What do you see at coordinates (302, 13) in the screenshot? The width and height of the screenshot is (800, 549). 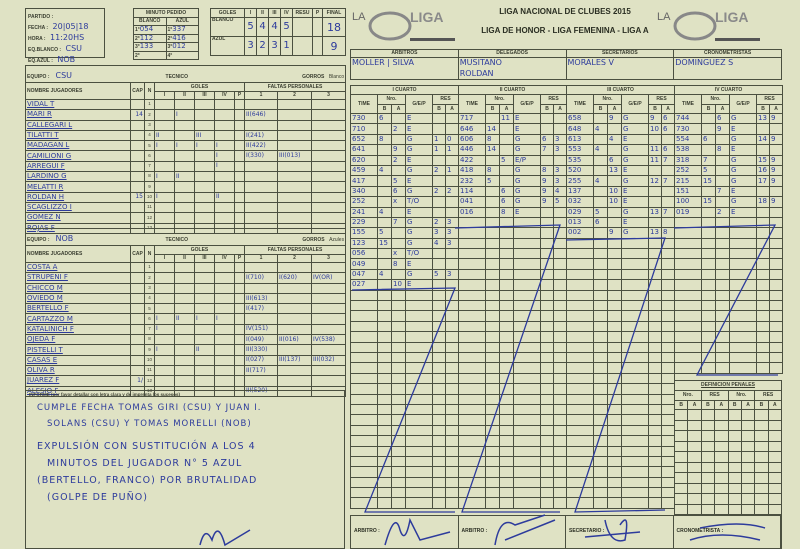 I see `score-header: RESU` at bounding box center [302, 13].